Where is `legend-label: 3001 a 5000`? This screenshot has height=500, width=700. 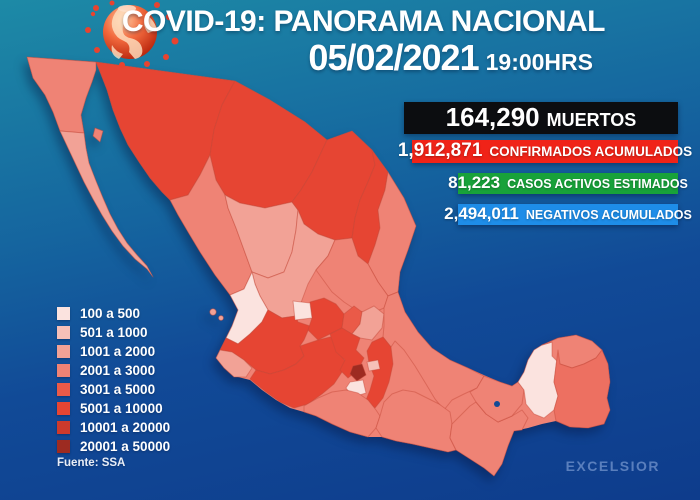 legend-label: 3001 a 5000 is located at coordinates (118, 389).